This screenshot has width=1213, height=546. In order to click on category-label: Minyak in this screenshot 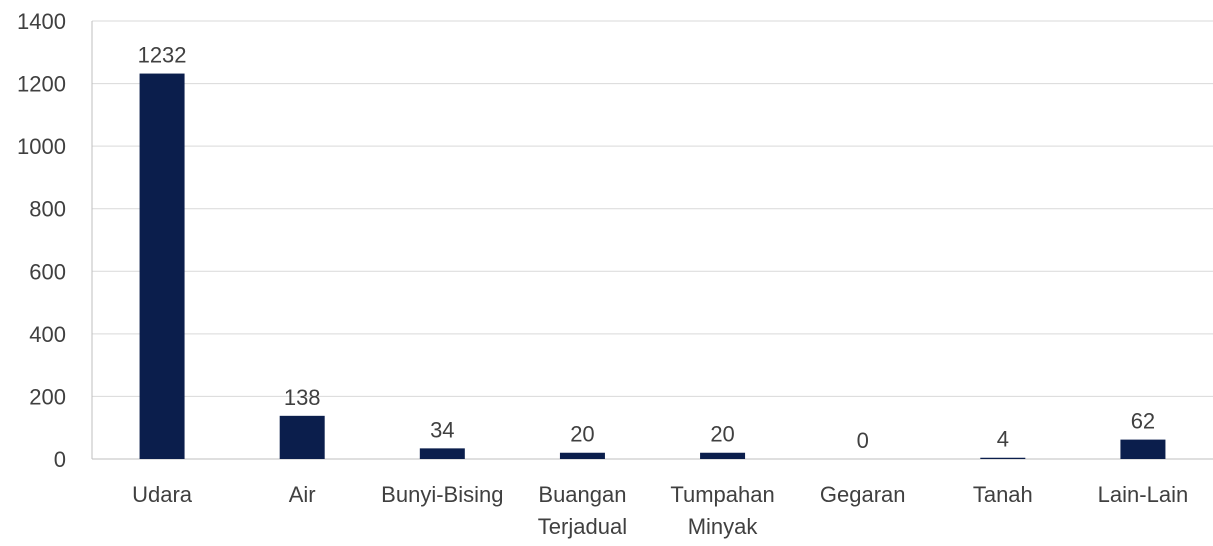, I will do `click(723, 526)`.